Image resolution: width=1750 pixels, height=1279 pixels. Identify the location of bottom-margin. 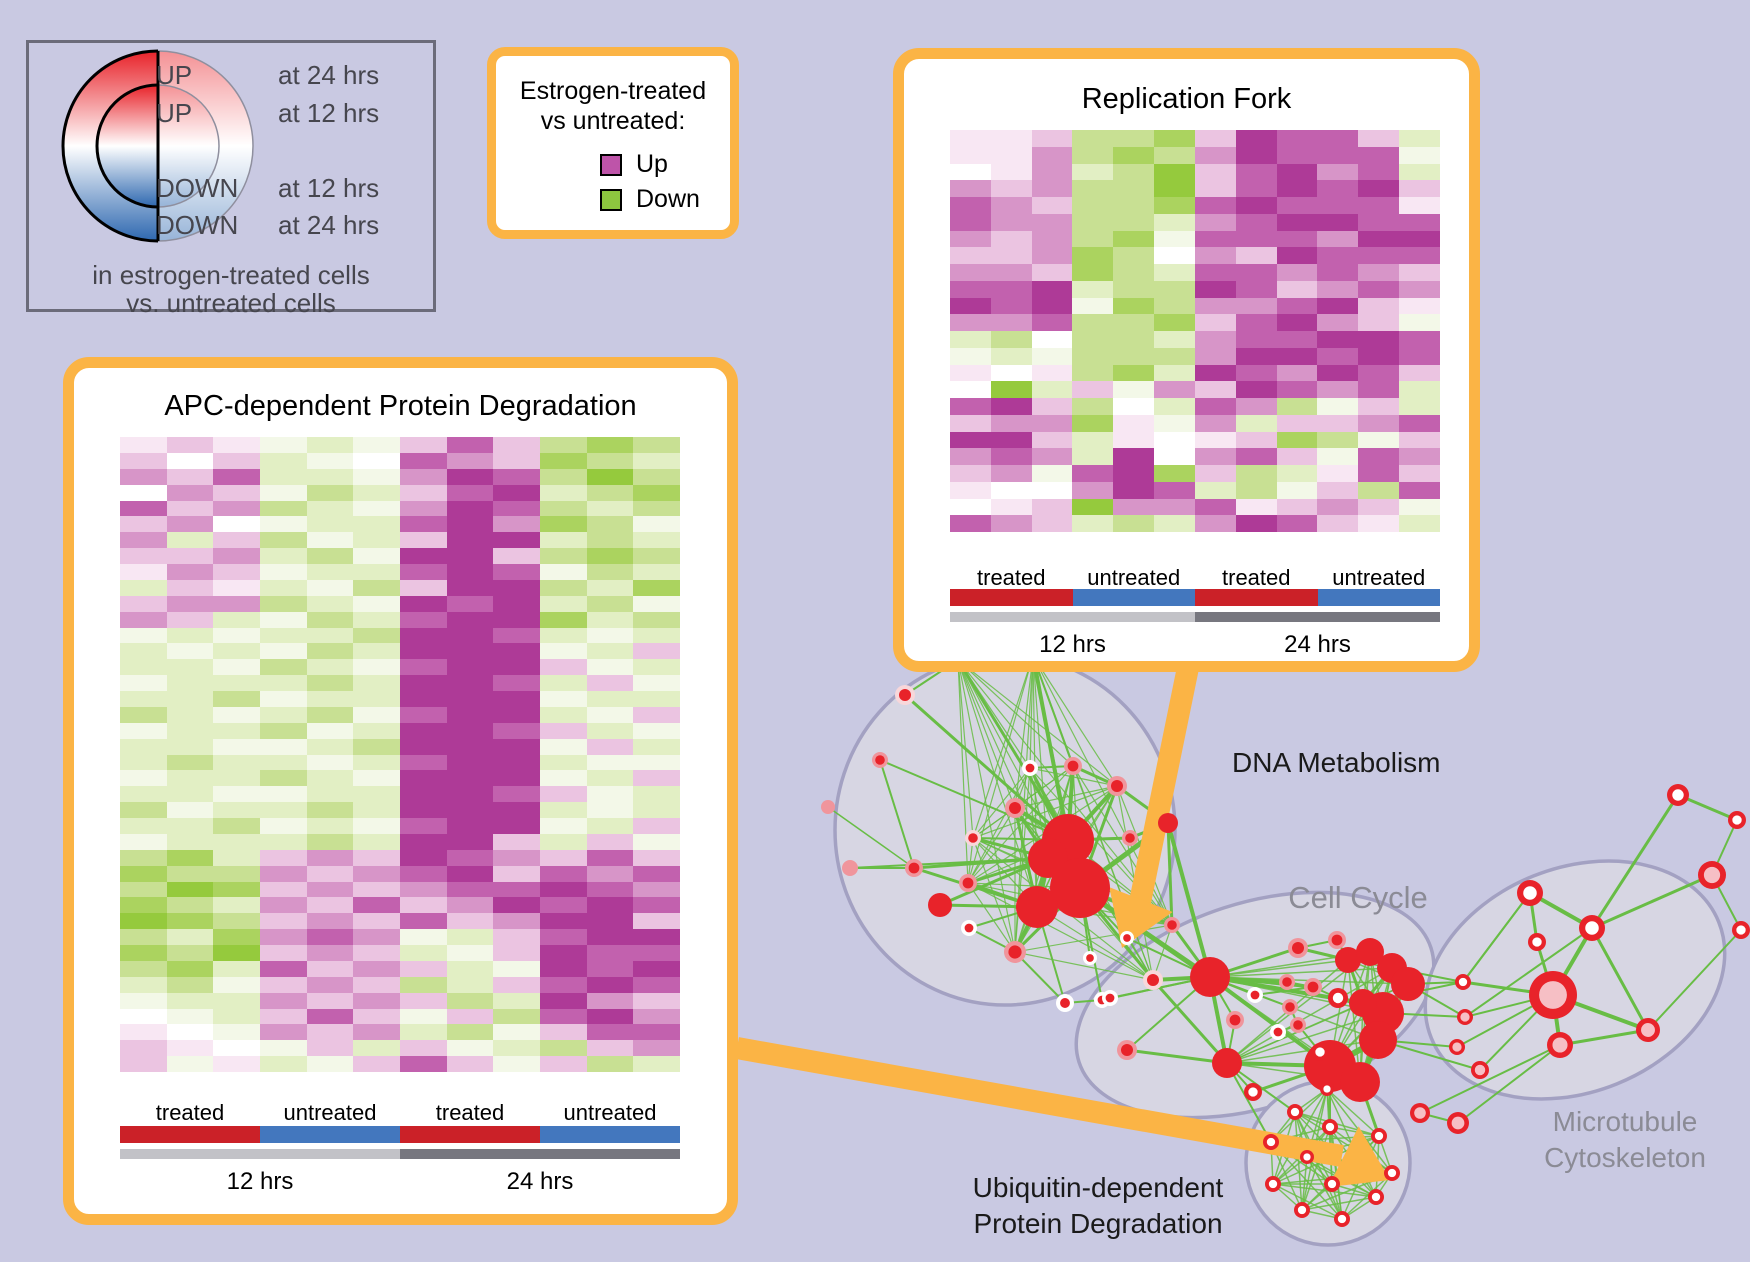
(875, 1270).